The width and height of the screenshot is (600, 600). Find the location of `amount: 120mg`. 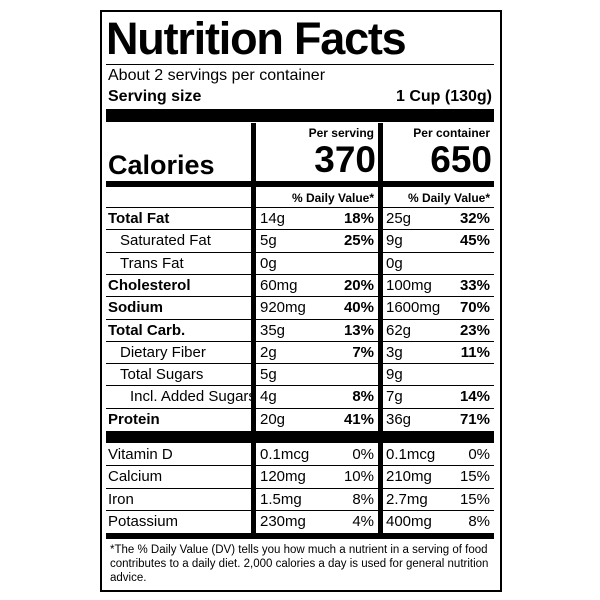

amount: 120mg is located at coordinates (283, 477).